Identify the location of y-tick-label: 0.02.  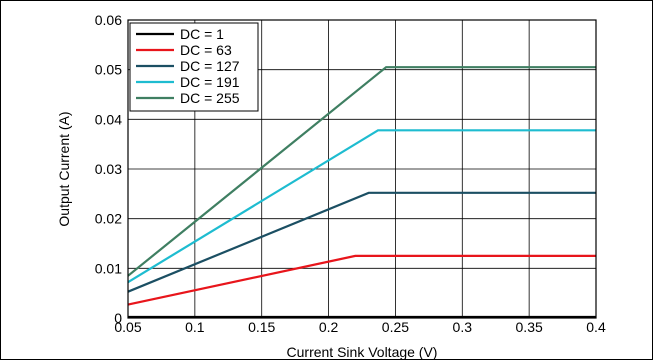
(108, 219).